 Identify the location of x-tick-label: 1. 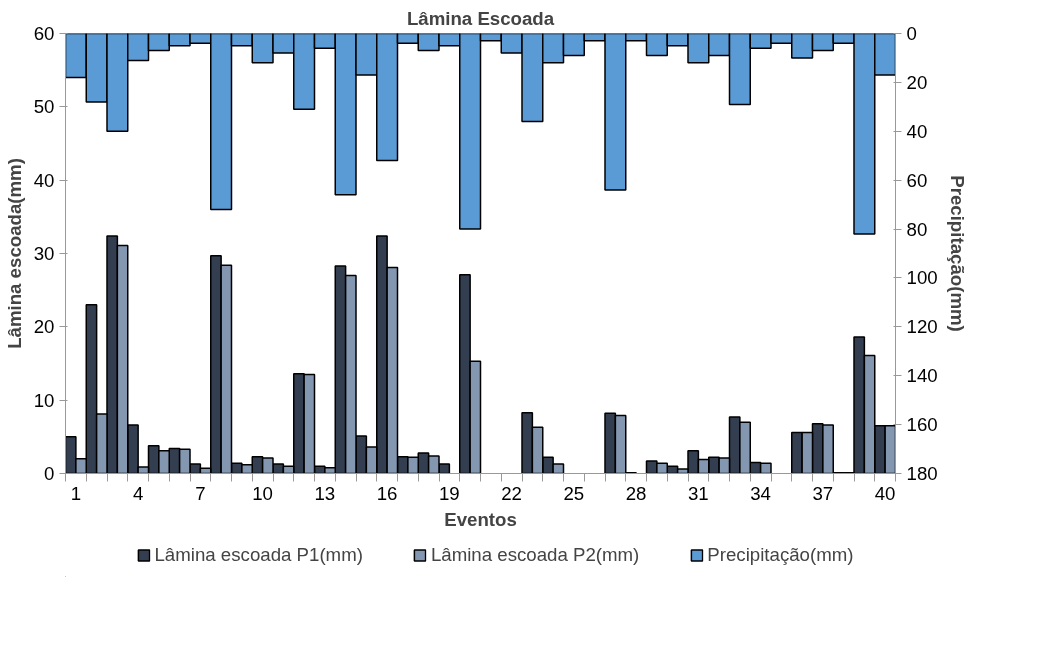
(76, 493).